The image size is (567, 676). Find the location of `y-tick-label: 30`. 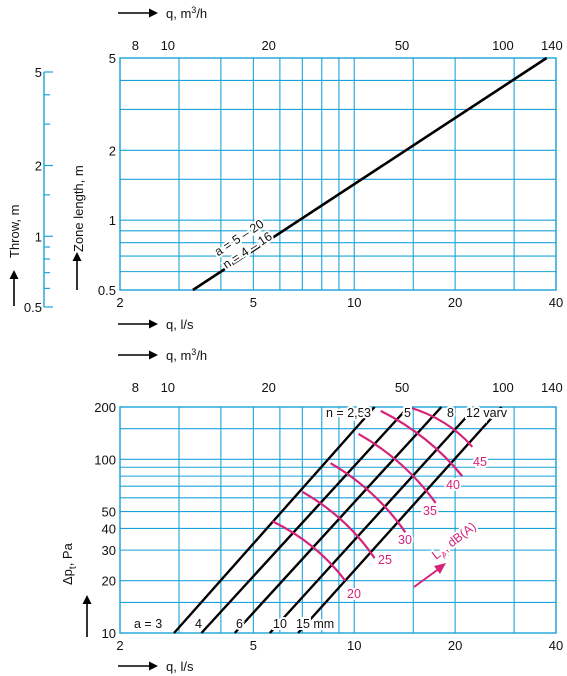

y-tick-label: 30 is located at coordinates (109, 550).